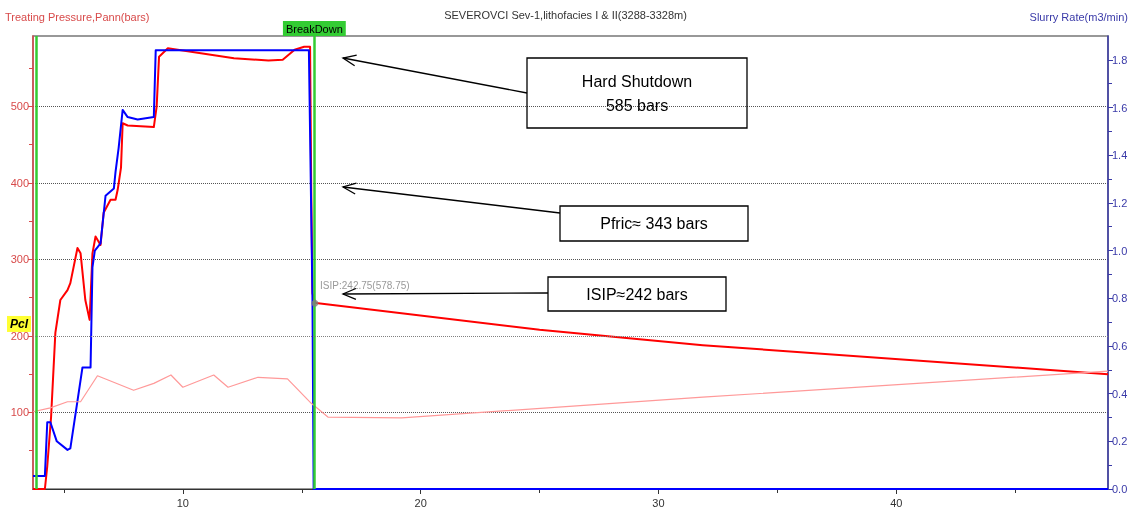  Describe the element at coordinates (365, 286) in the screenshot. I see `data-label: ISIP:242.75(578.75)` at that location.